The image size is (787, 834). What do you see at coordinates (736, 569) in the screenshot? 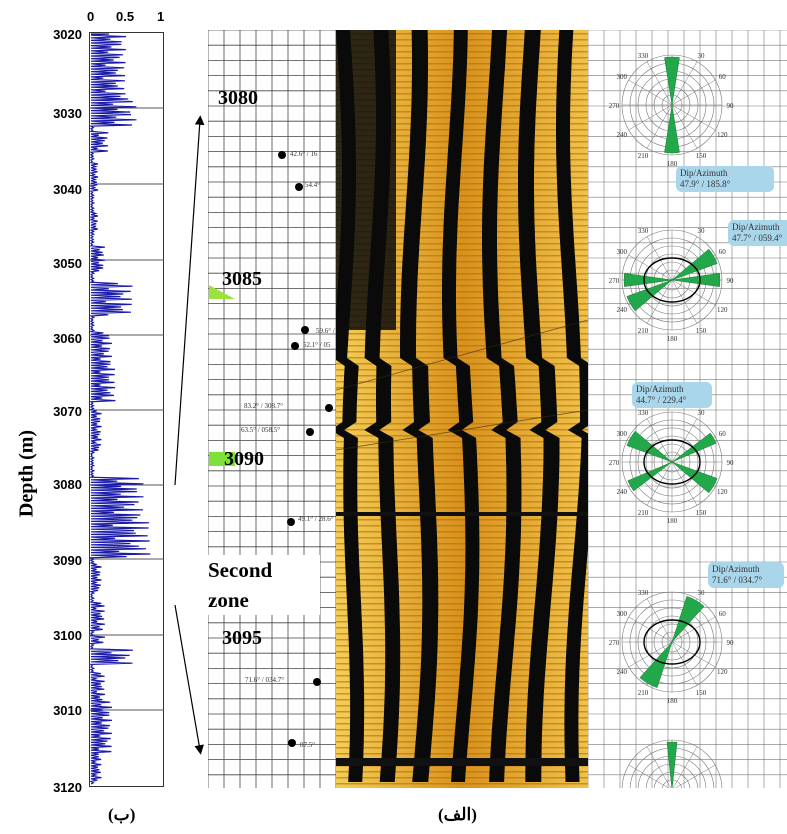
I see `bubble-title: Dip/Azimuth` at bounding box center [736, 569].